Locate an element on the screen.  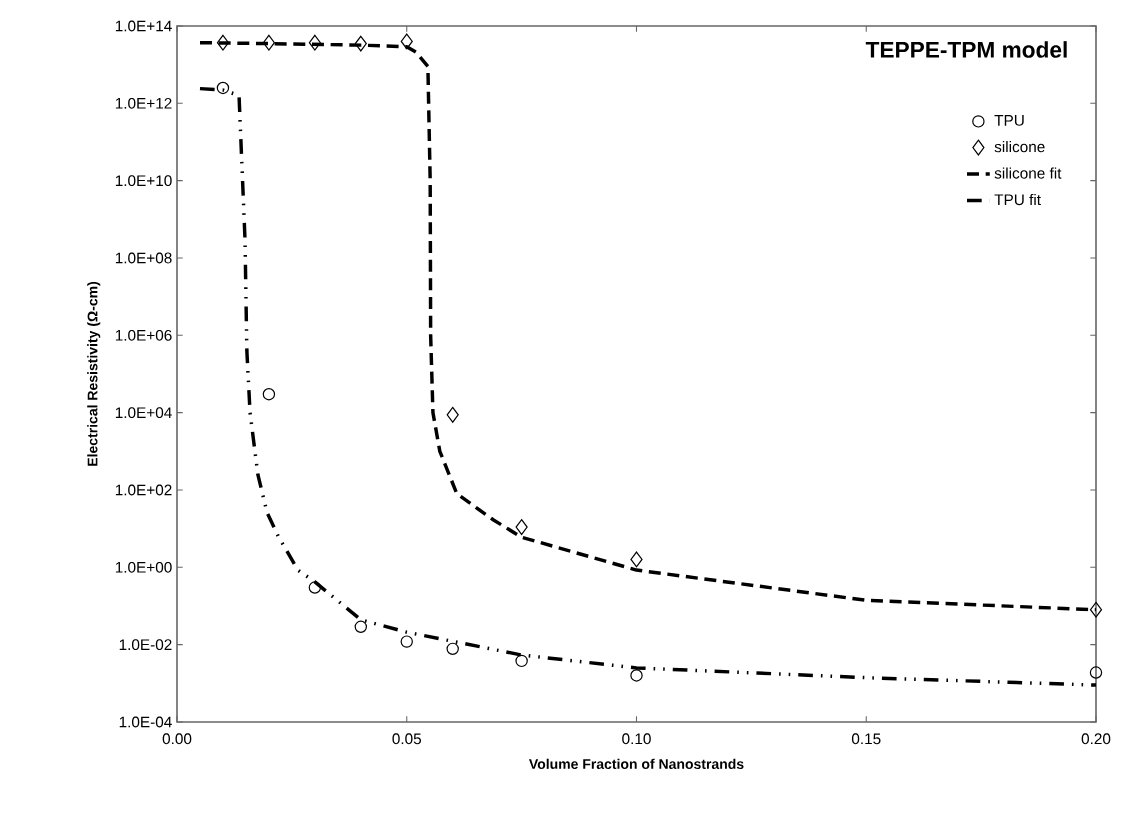
x-tick-label: 0.20 is located at coordinates (1096, 739).